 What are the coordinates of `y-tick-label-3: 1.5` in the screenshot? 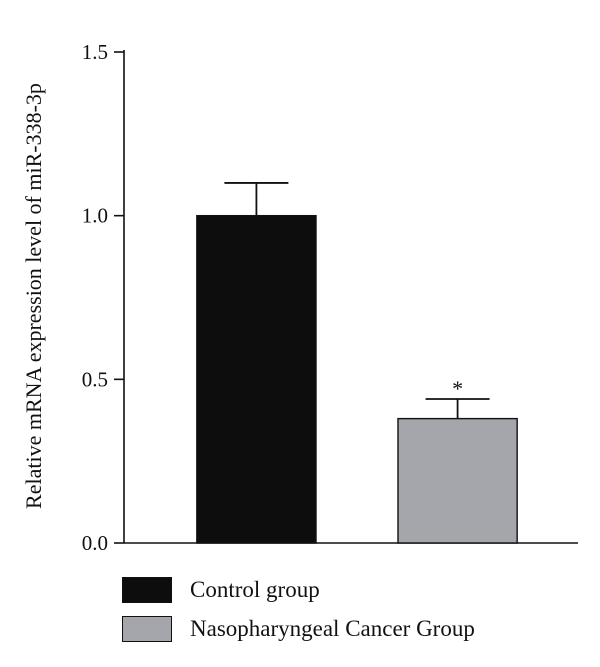 It's located at (95, 52).